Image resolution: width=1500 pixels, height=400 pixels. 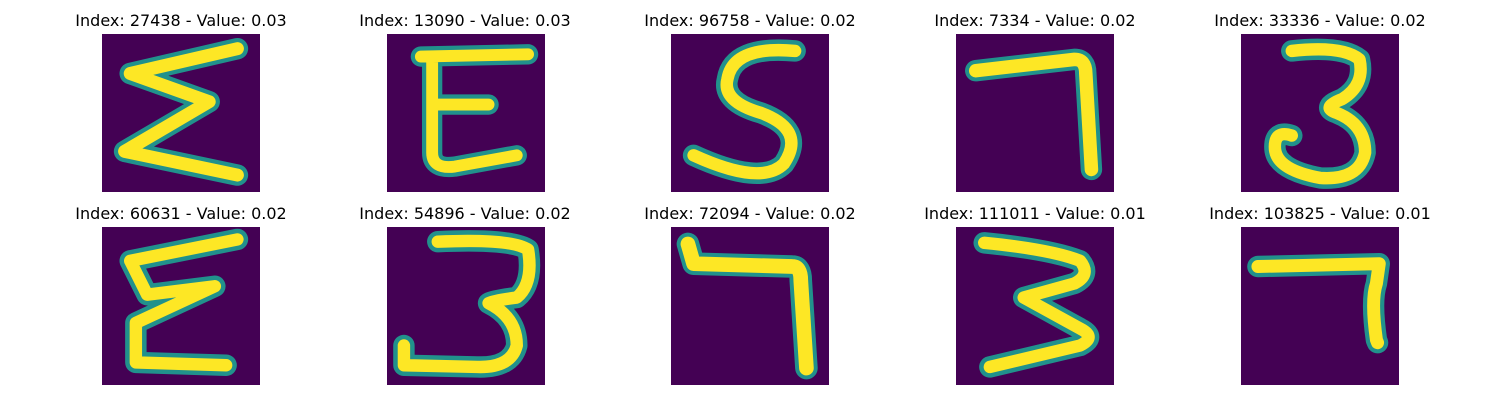 What do you see at coordinates (750, 213) in the screenshot?
I see `panel-title: Index: 72094 - Value: 0.02` at bounding box center [750, 213].